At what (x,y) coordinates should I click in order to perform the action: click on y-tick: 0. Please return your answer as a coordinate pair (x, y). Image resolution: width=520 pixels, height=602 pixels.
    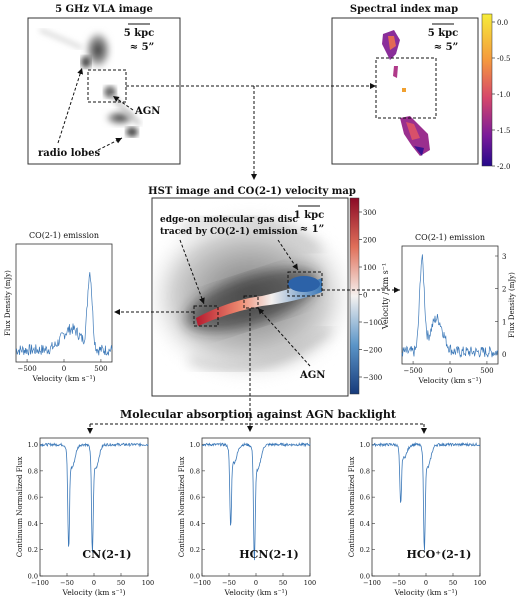
    Looking at the image, I should click on (504, 355).